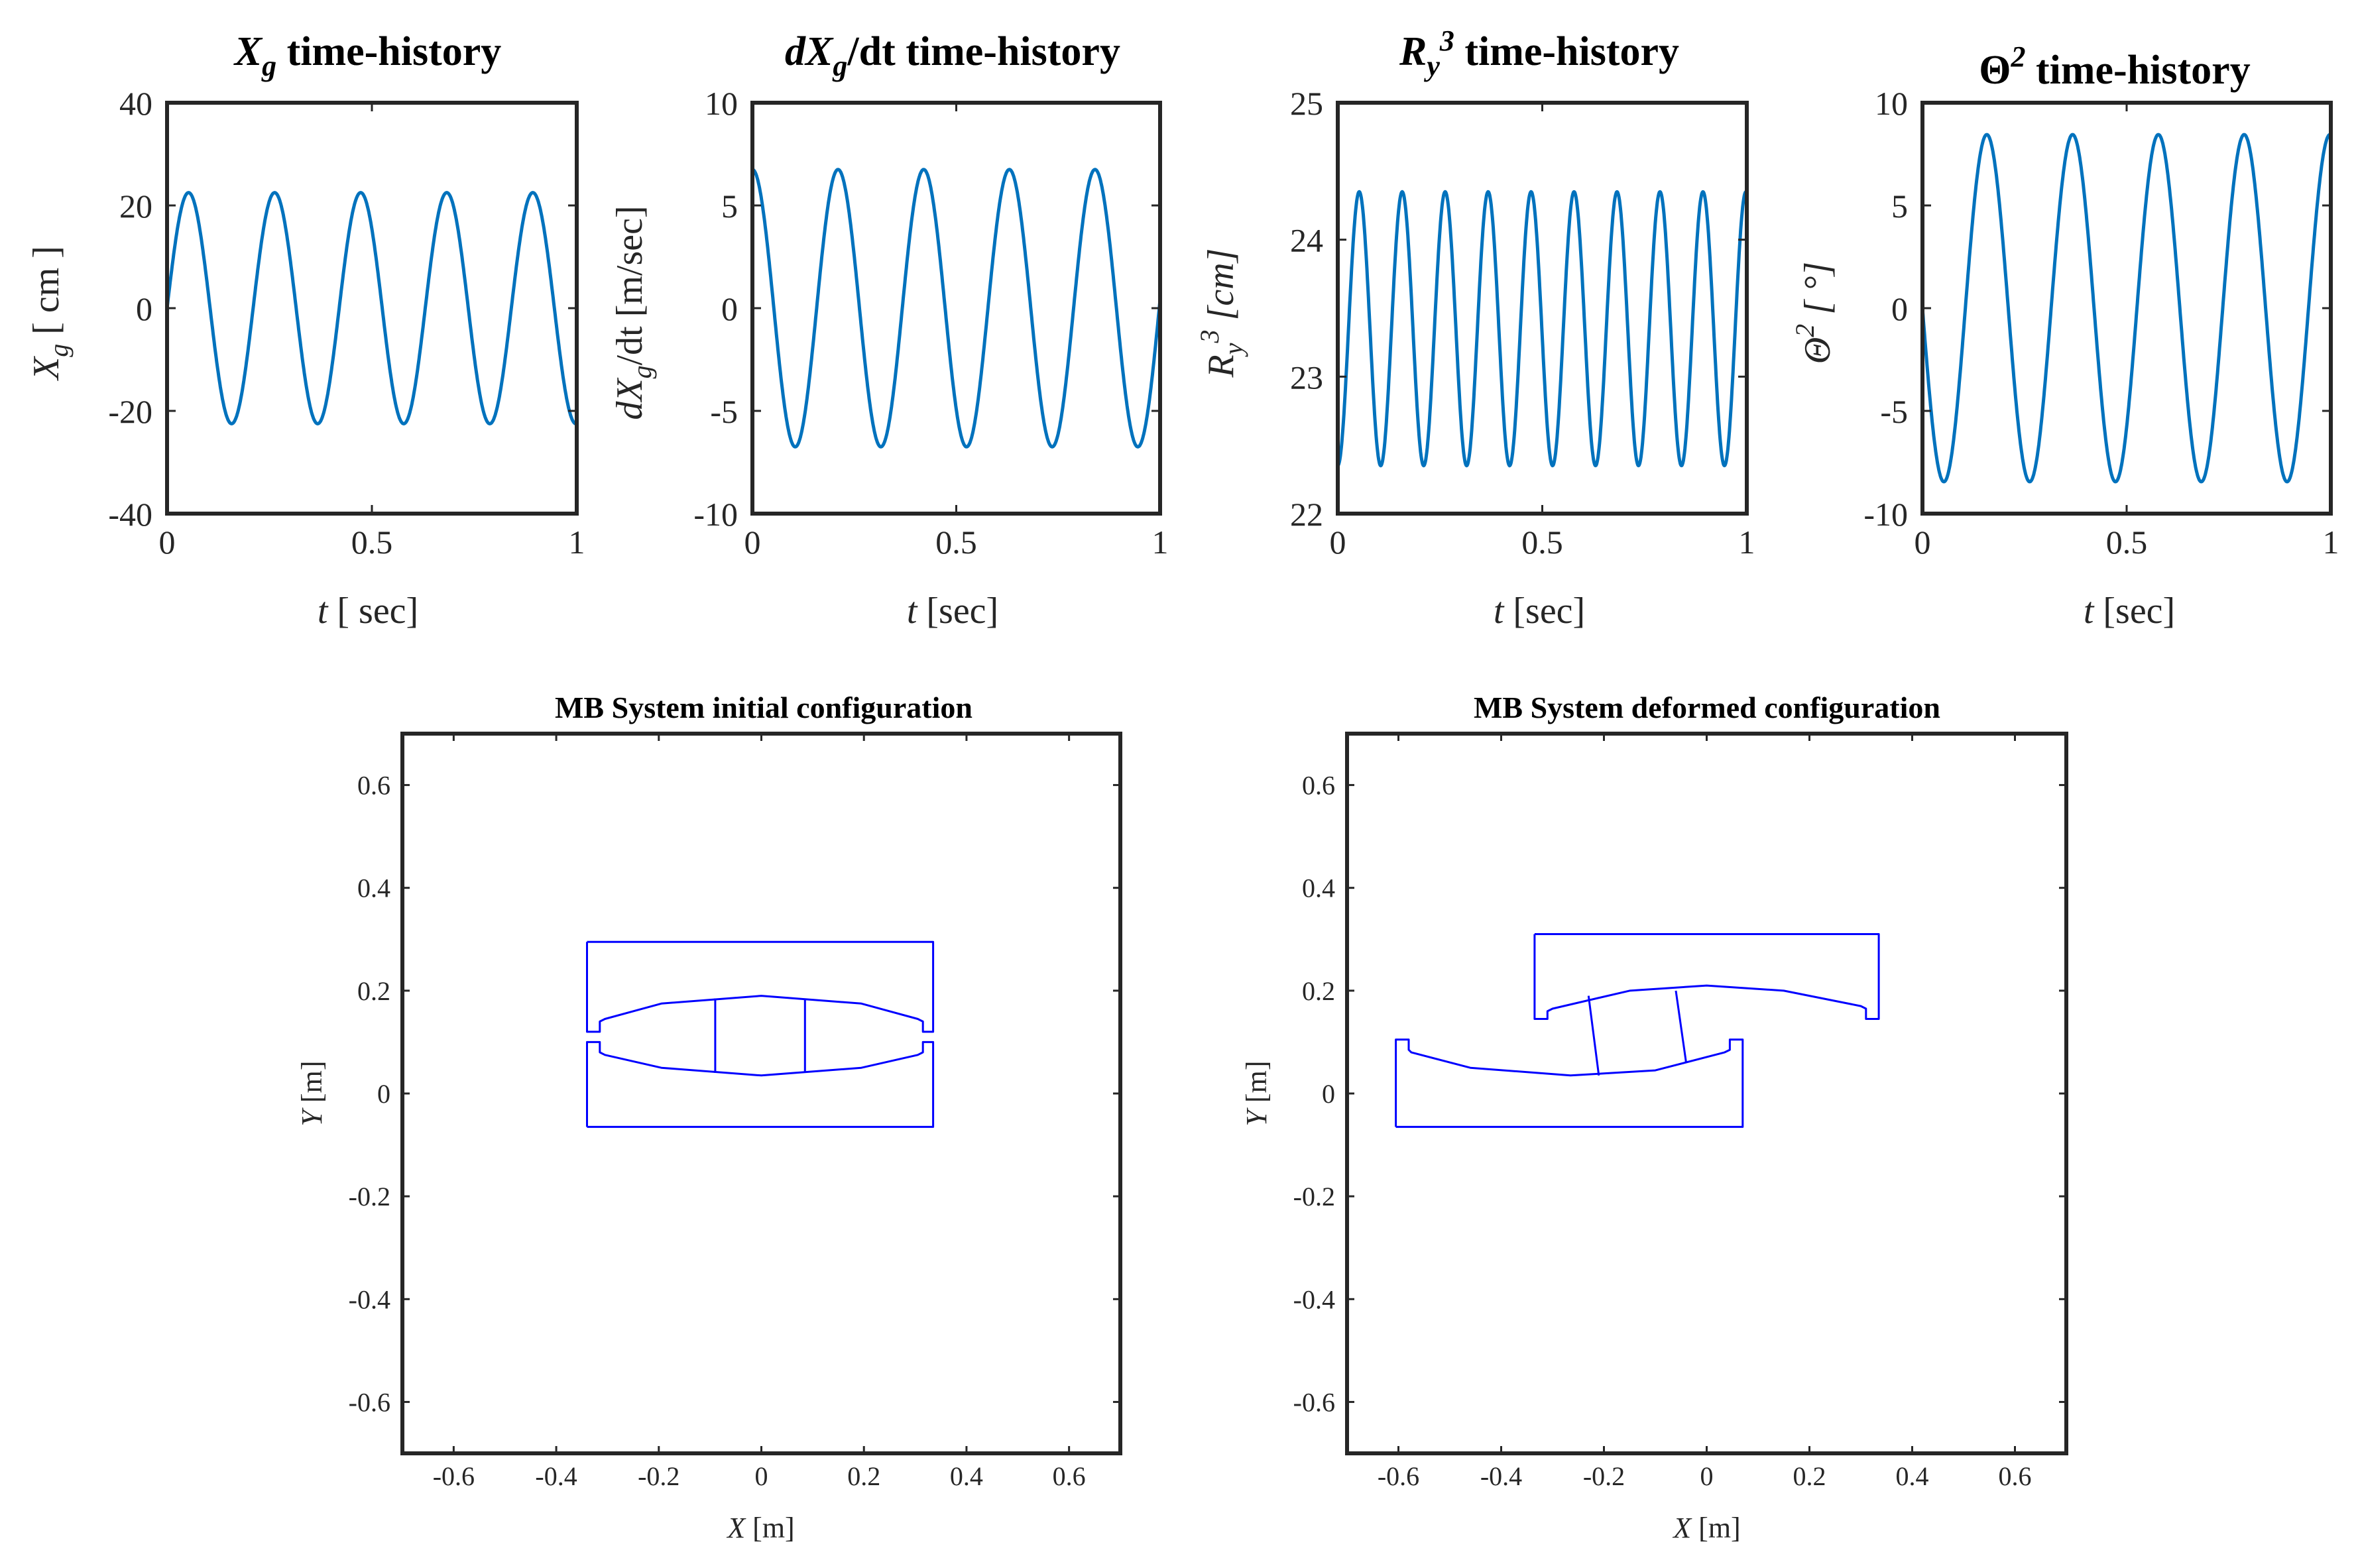 The image size is (2358, 1568). I want to click on panel-theta2-title: Θ2 time-history, so click(2114, 66).